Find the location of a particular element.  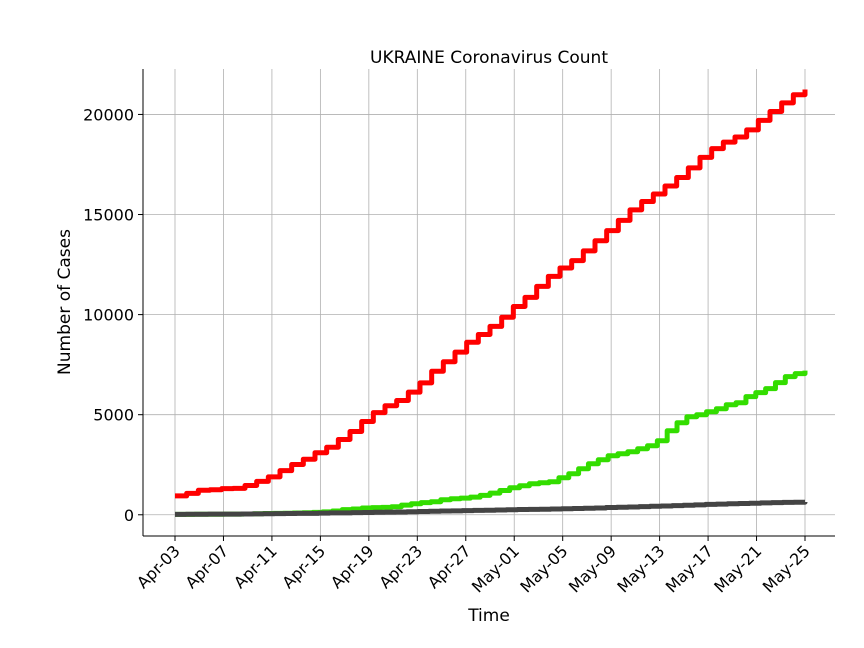

y-tick-label: 10000 is located at coordinates (108, 315).